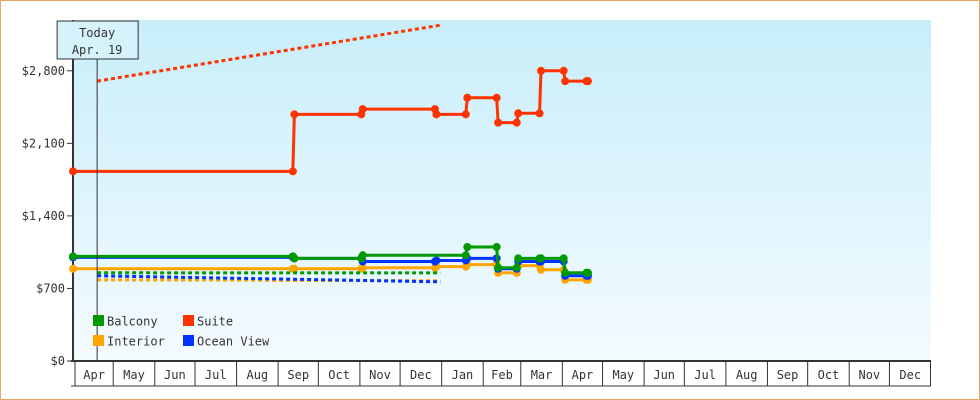  I want to click on today-date: Apr. 19, so click(97, 50).